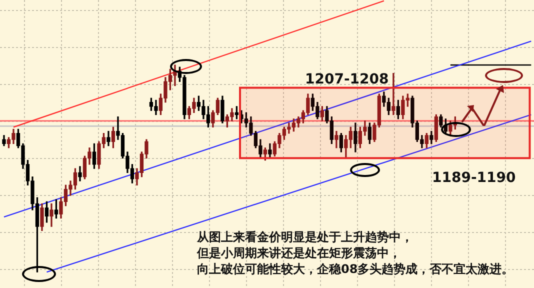  What do you see at coordinates (355, 269) in the screenshot?
I see `annotation: 向上破位可能性较大，企稳08多头趋势成，否不宜太激进。` at bounding box center [355, 269].